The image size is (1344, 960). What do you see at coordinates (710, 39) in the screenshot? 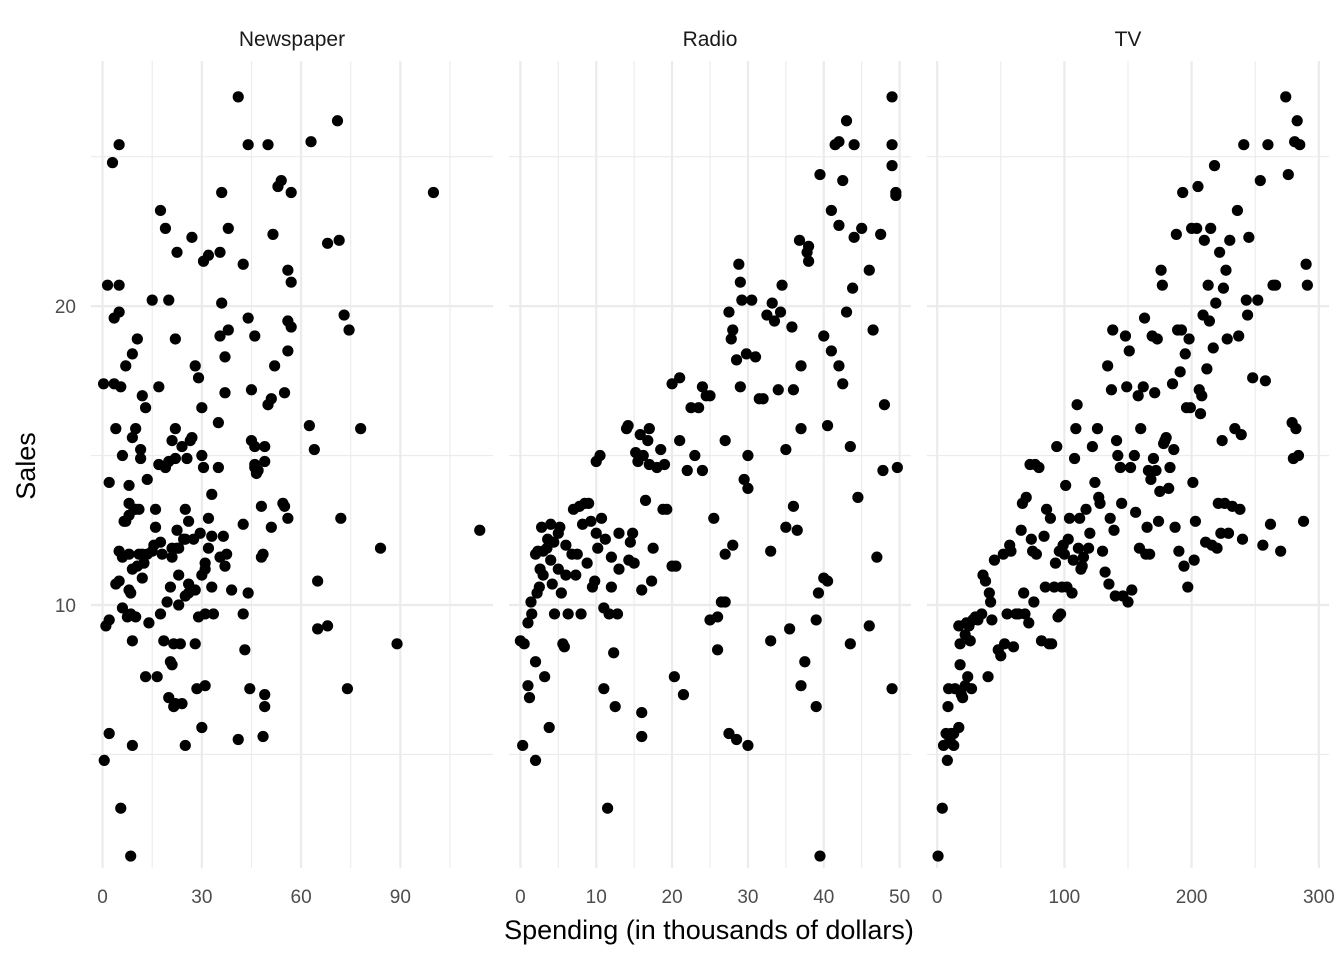
I see `facet-label-radio: Radio` at bounding box center [710, 39].